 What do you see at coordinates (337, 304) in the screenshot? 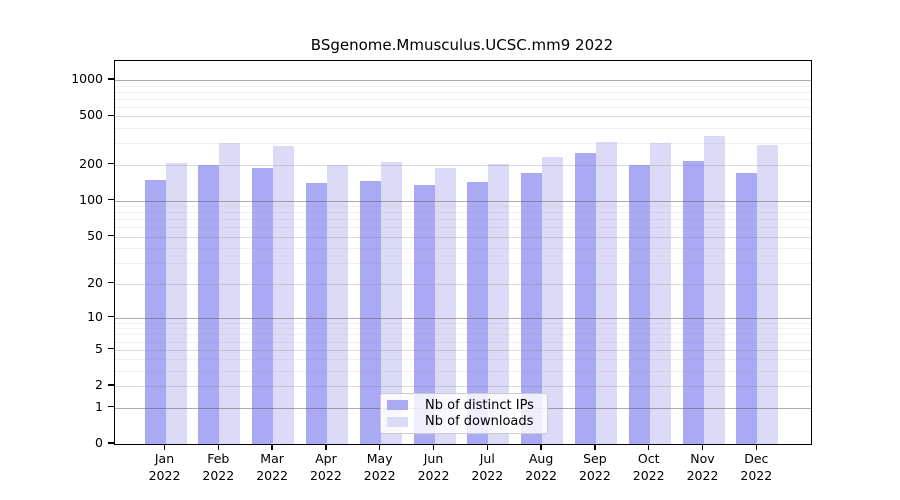
I see `bar-apr-nb-of-downloads` at bounding box center [337, 304].